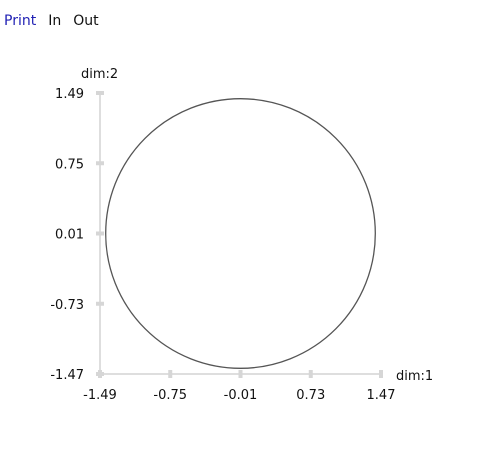 This screenshot has height=467, width=490. Describe the element at coordinates (100, 395) in the screenshot. I see `x-tick-label: -1.49` at that location.